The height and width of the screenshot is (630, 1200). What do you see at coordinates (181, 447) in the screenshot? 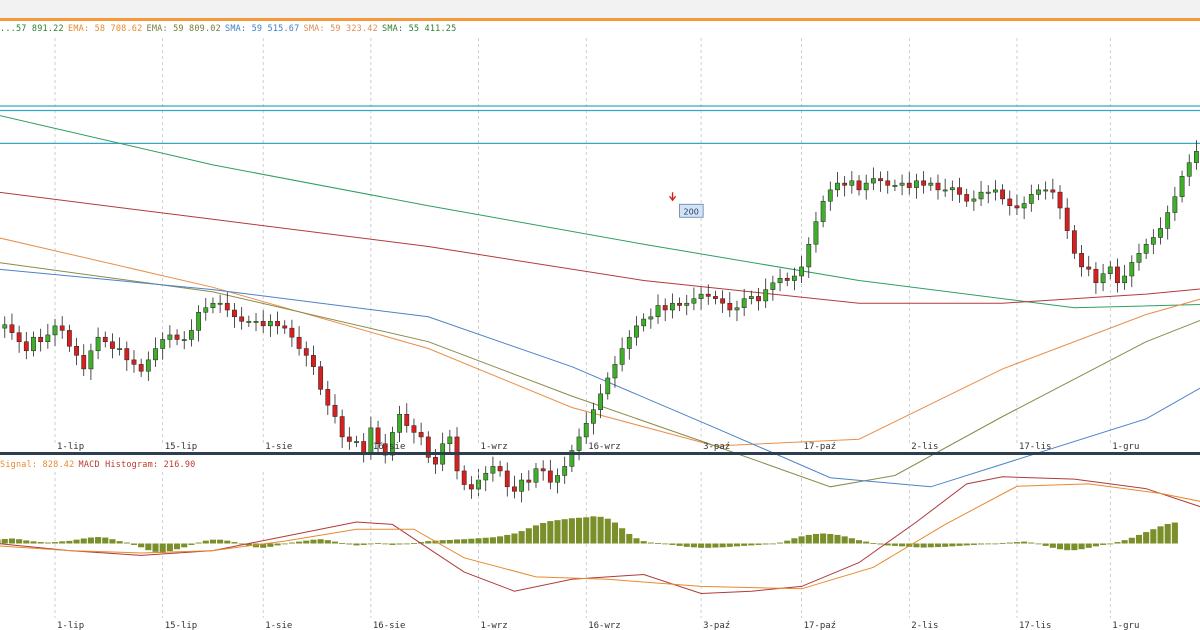
I see `x-tick-label-1: 15-lip` at bounding box center [181, 447].